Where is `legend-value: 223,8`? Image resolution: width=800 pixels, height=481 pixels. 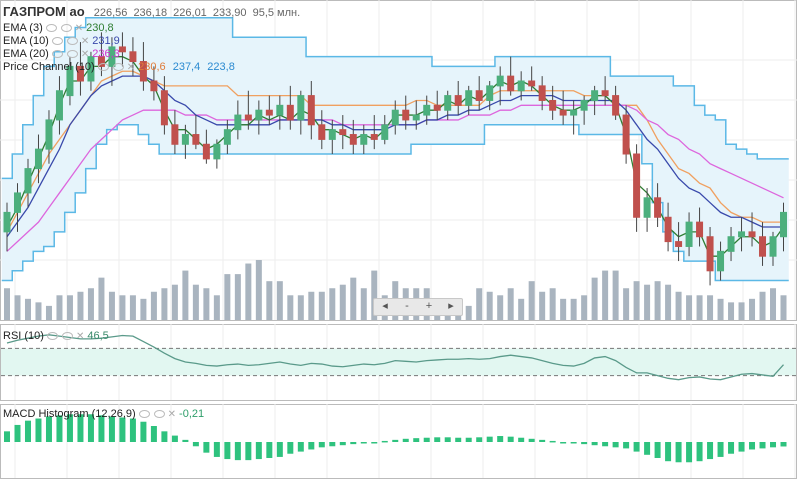 legend-value: 223,8 is located at coordinates (221, 67).